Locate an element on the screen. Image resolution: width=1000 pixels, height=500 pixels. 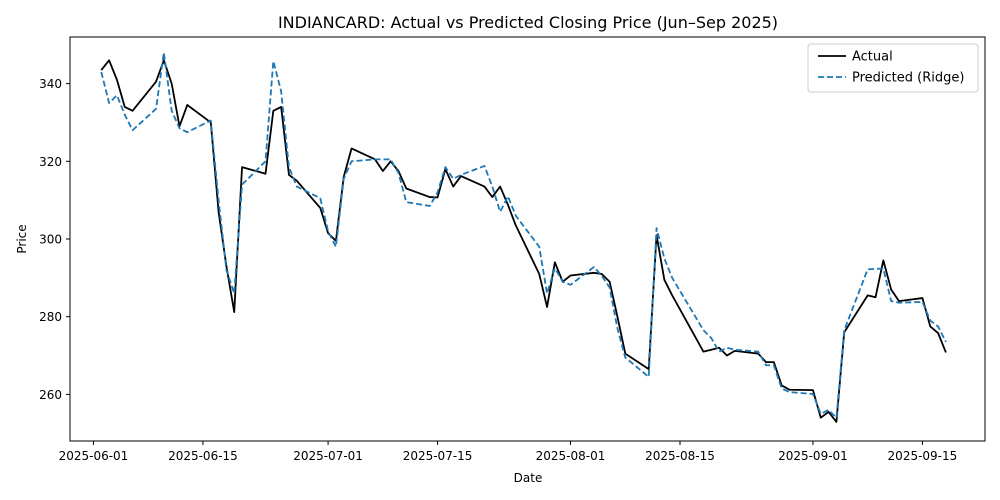
y-axis-label: Price is located at coordinates (22, 238).